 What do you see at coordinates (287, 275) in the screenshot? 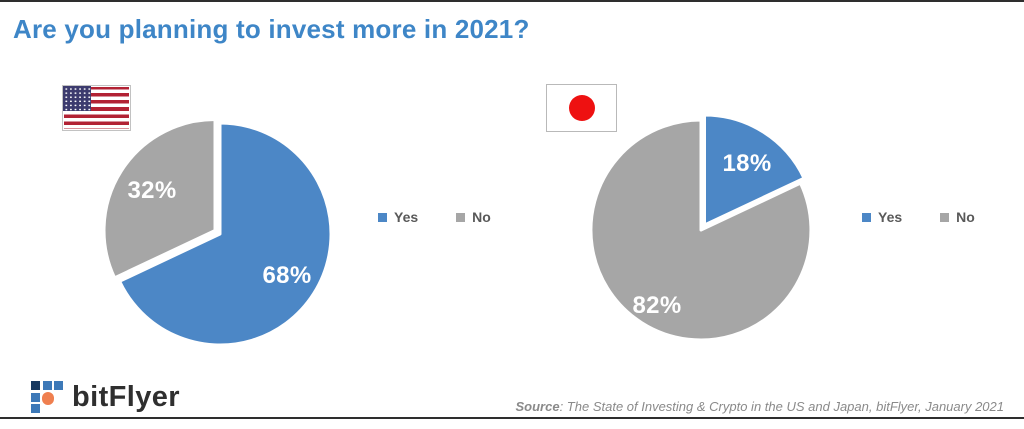
I see `us-pie-label-yes: 68%` at bounding box center [287, 275].